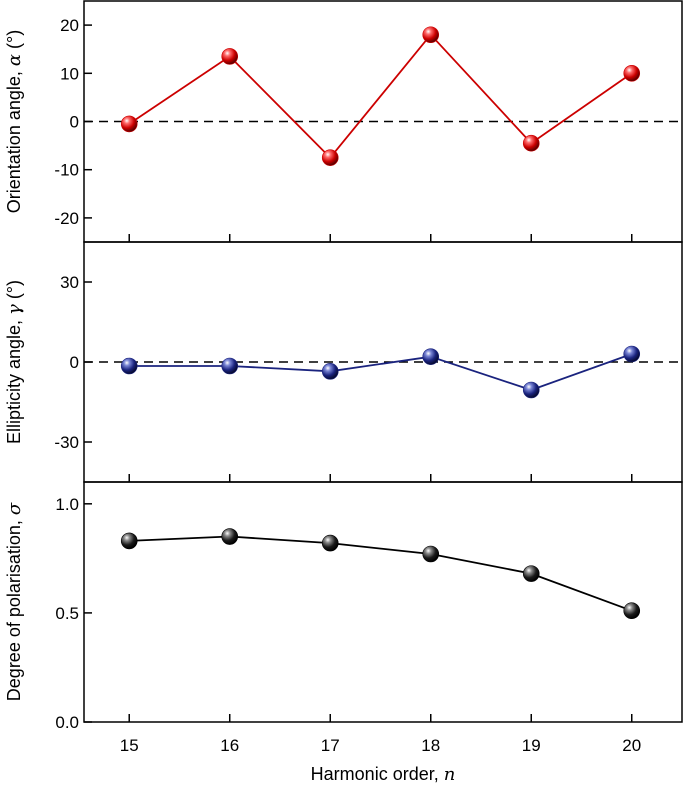  What do you see at coordinates (66, 218) in the screenshot?
I see `y-tick-label: -20` at bounding box center [66, 218].